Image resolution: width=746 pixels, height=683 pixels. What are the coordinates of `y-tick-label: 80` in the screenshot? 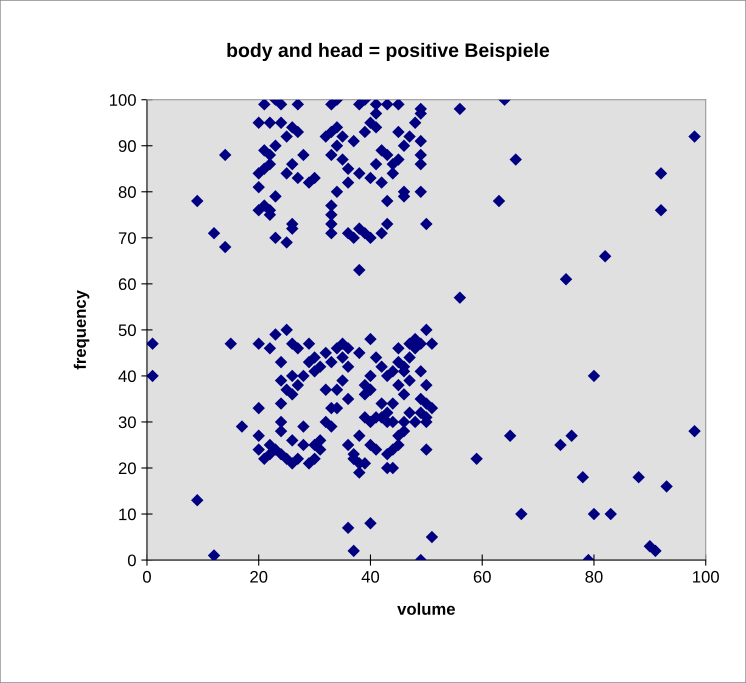 It's located at (127, 192).